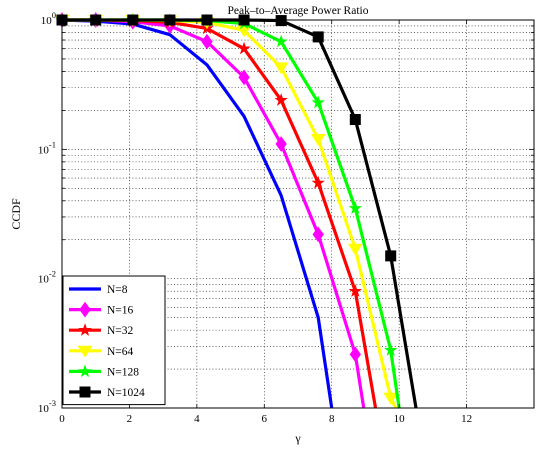 The height and width of the screenshot is (450, 548). I want to click on legend-label: N=16, so click(120, 311).